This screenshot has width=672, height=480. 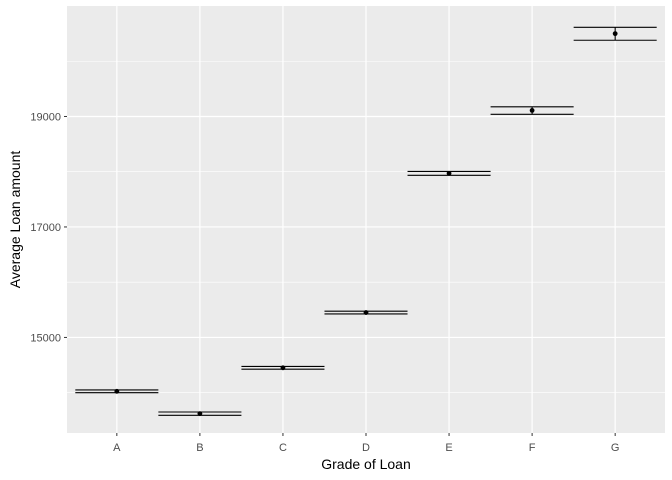 What do you see at coordinates (615, 448) in the screenshot?
I see `x-tick-label: G` at bounding box center [615, 448].